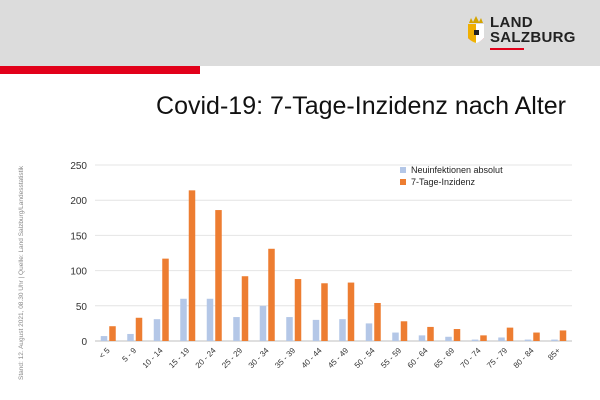  Describe the element at coordinates (179, 358) in the screenshot. I see `x-tick-label: 15 - 19` at that location.